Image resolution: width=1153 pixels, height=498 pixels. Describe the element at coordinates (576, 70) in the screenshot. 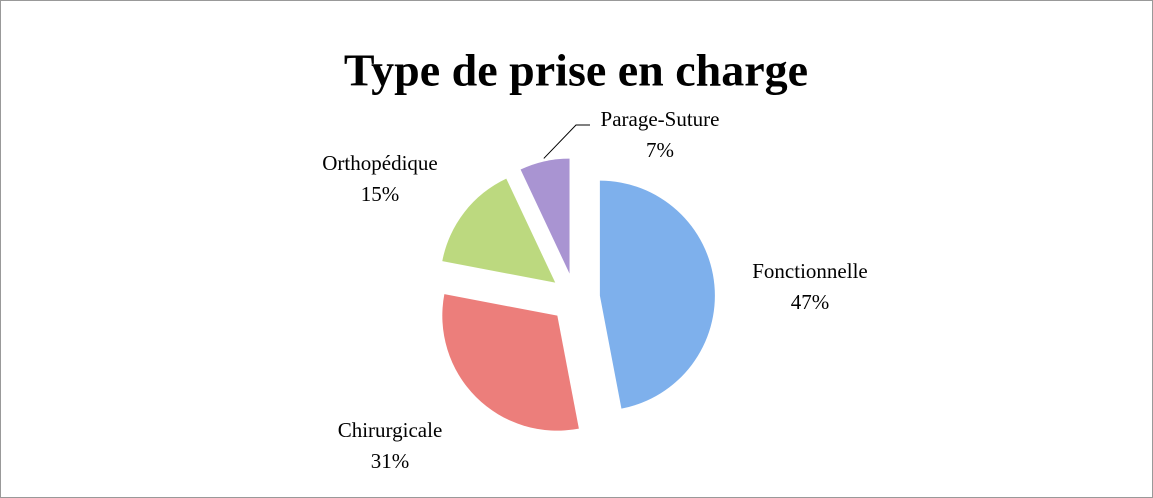

I see `chart-title: Type de prise en charge` at that location.